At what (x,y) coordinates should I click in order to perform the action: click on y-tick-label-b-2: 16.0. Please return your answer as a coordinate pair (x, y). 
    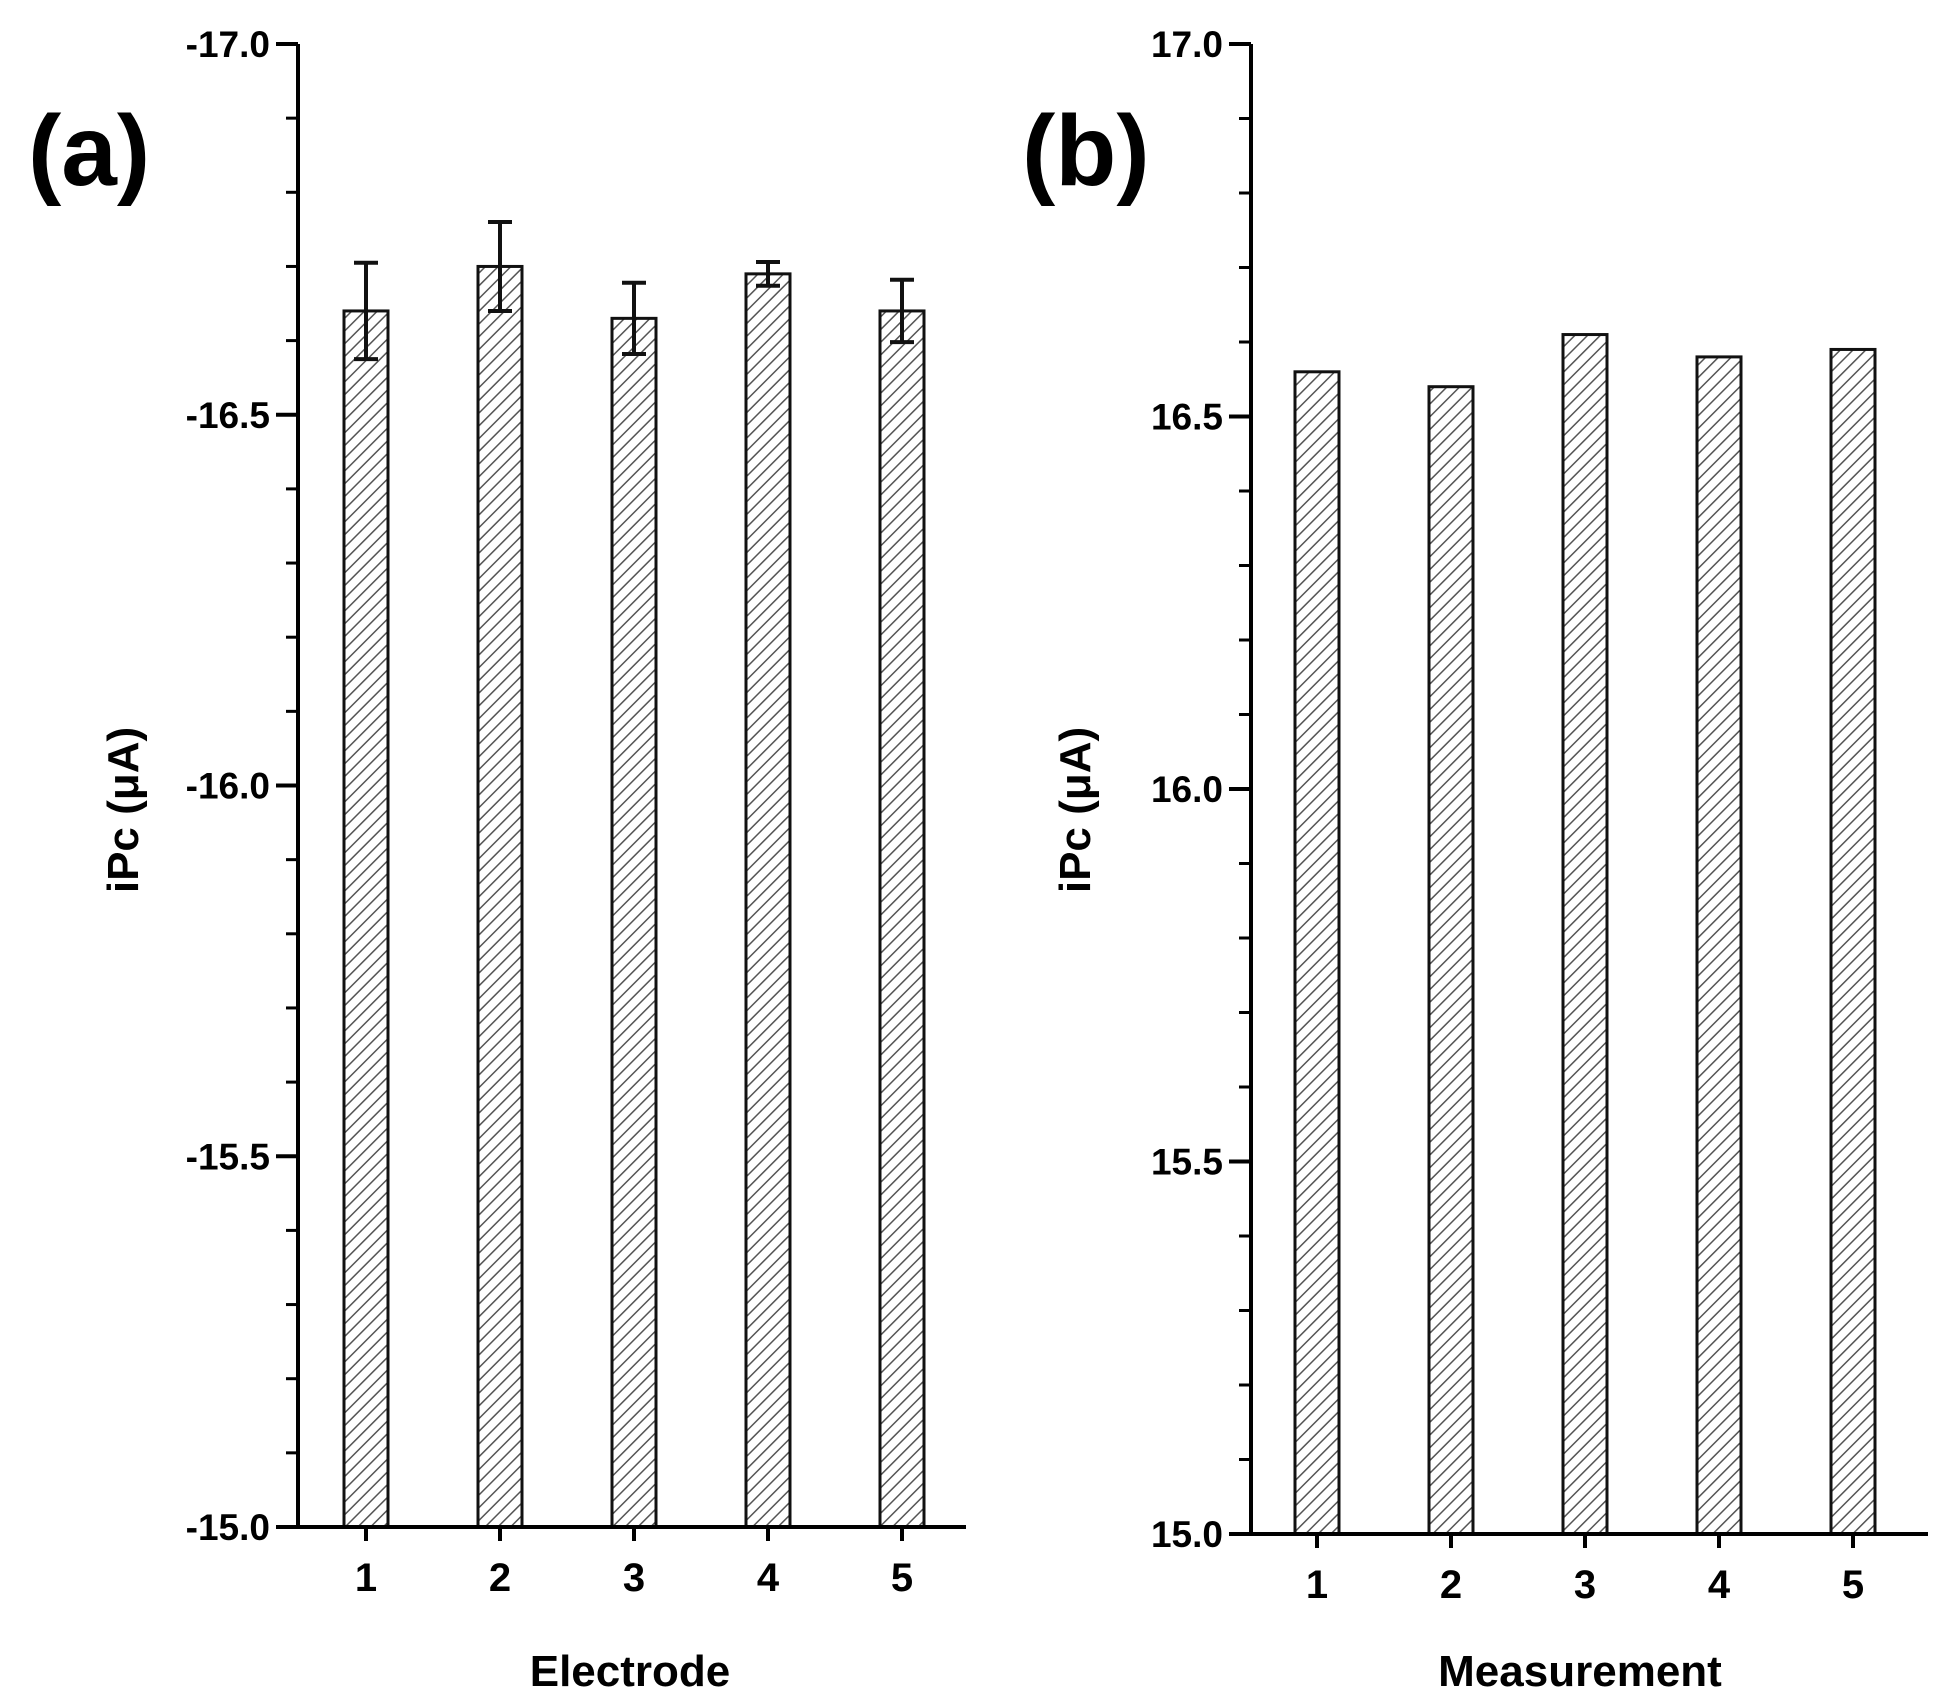
    Looking at the image, I should click on (1187, 789).